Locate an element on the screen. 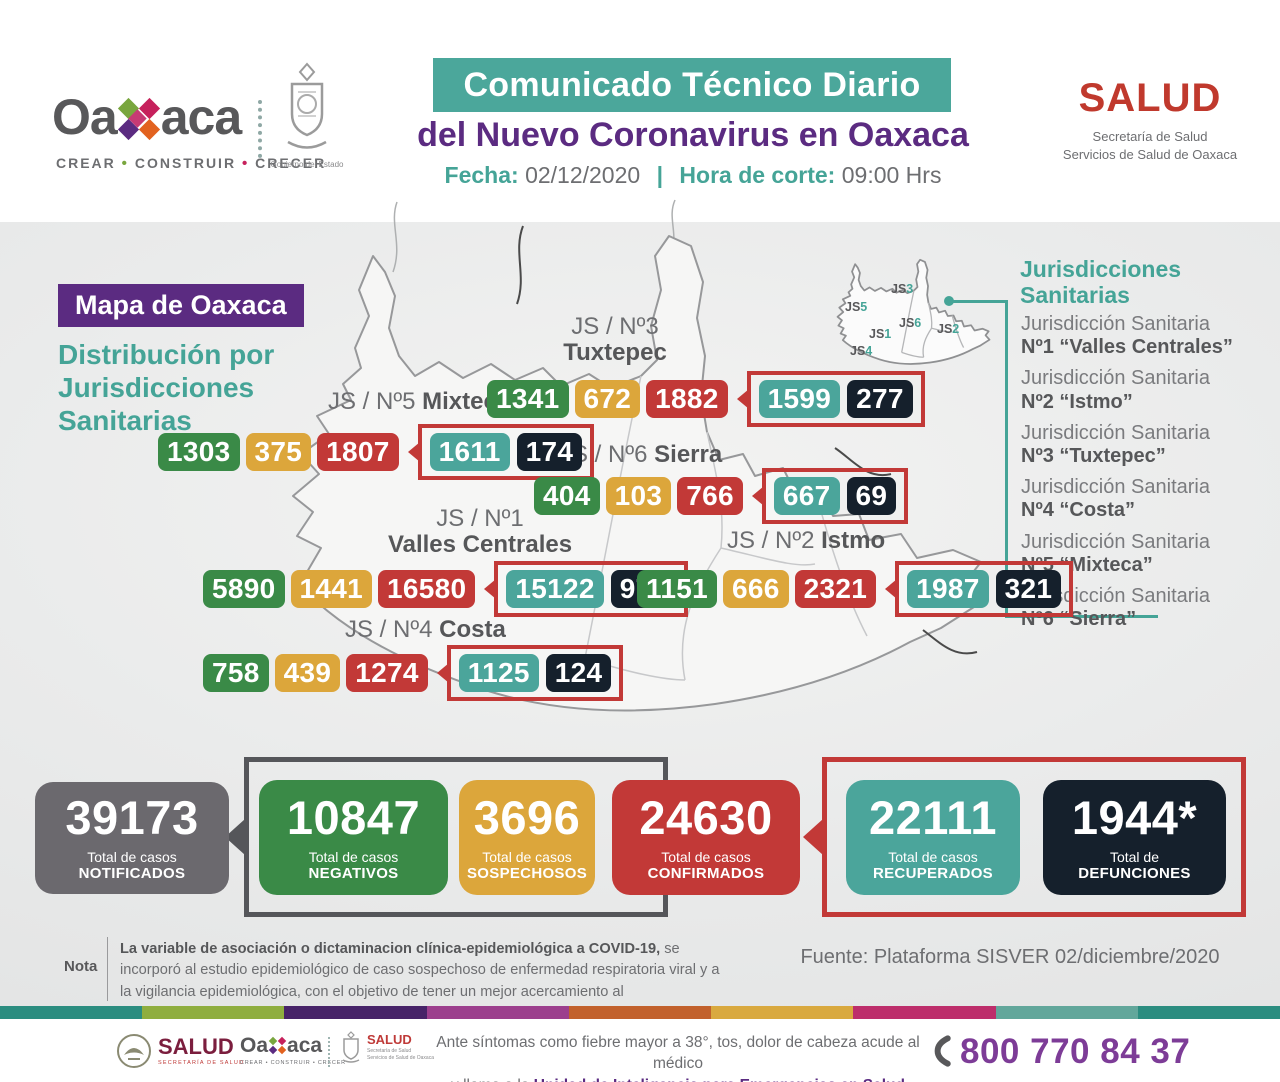 This screenshot has height=1082, width=1280. recuperados-chip: 1599 is located at coordinates (799, 399).